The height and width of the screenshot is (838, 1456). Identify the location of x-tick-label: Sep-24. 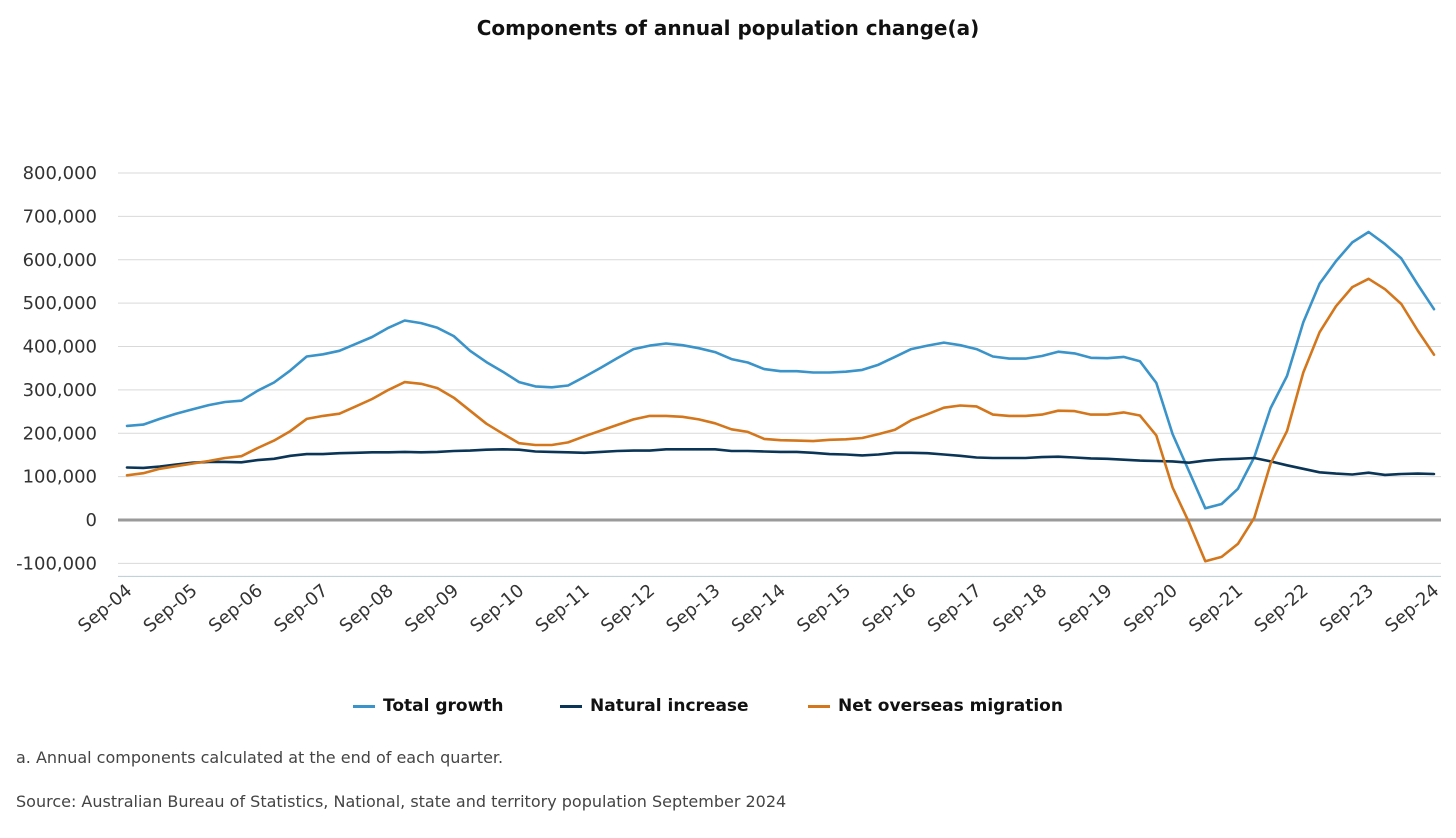
(1412, 608).